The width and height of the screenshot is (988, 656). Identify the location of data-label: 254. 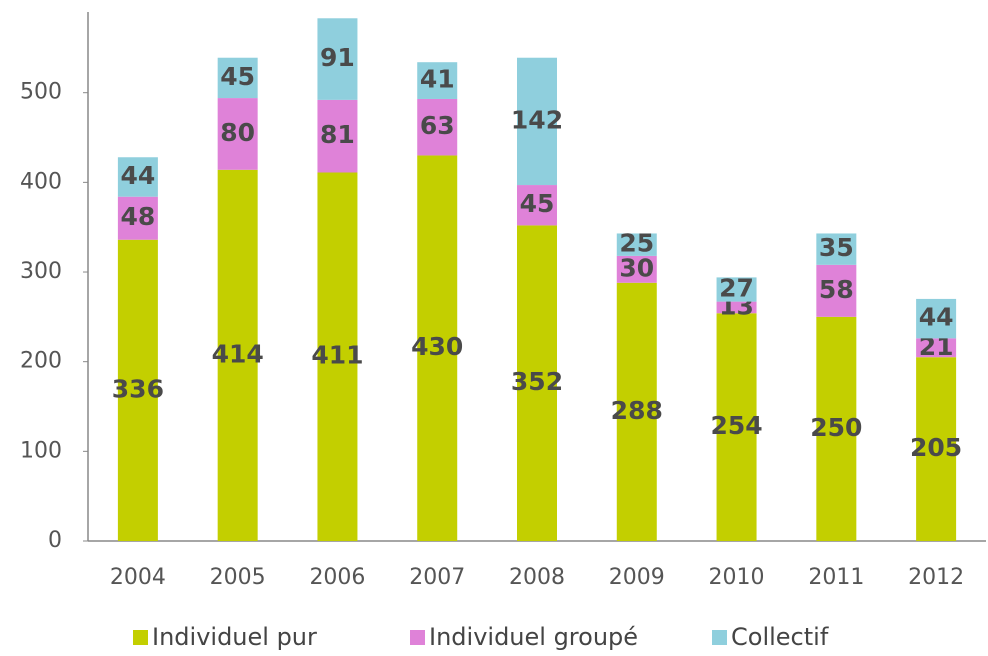
(736, 425).